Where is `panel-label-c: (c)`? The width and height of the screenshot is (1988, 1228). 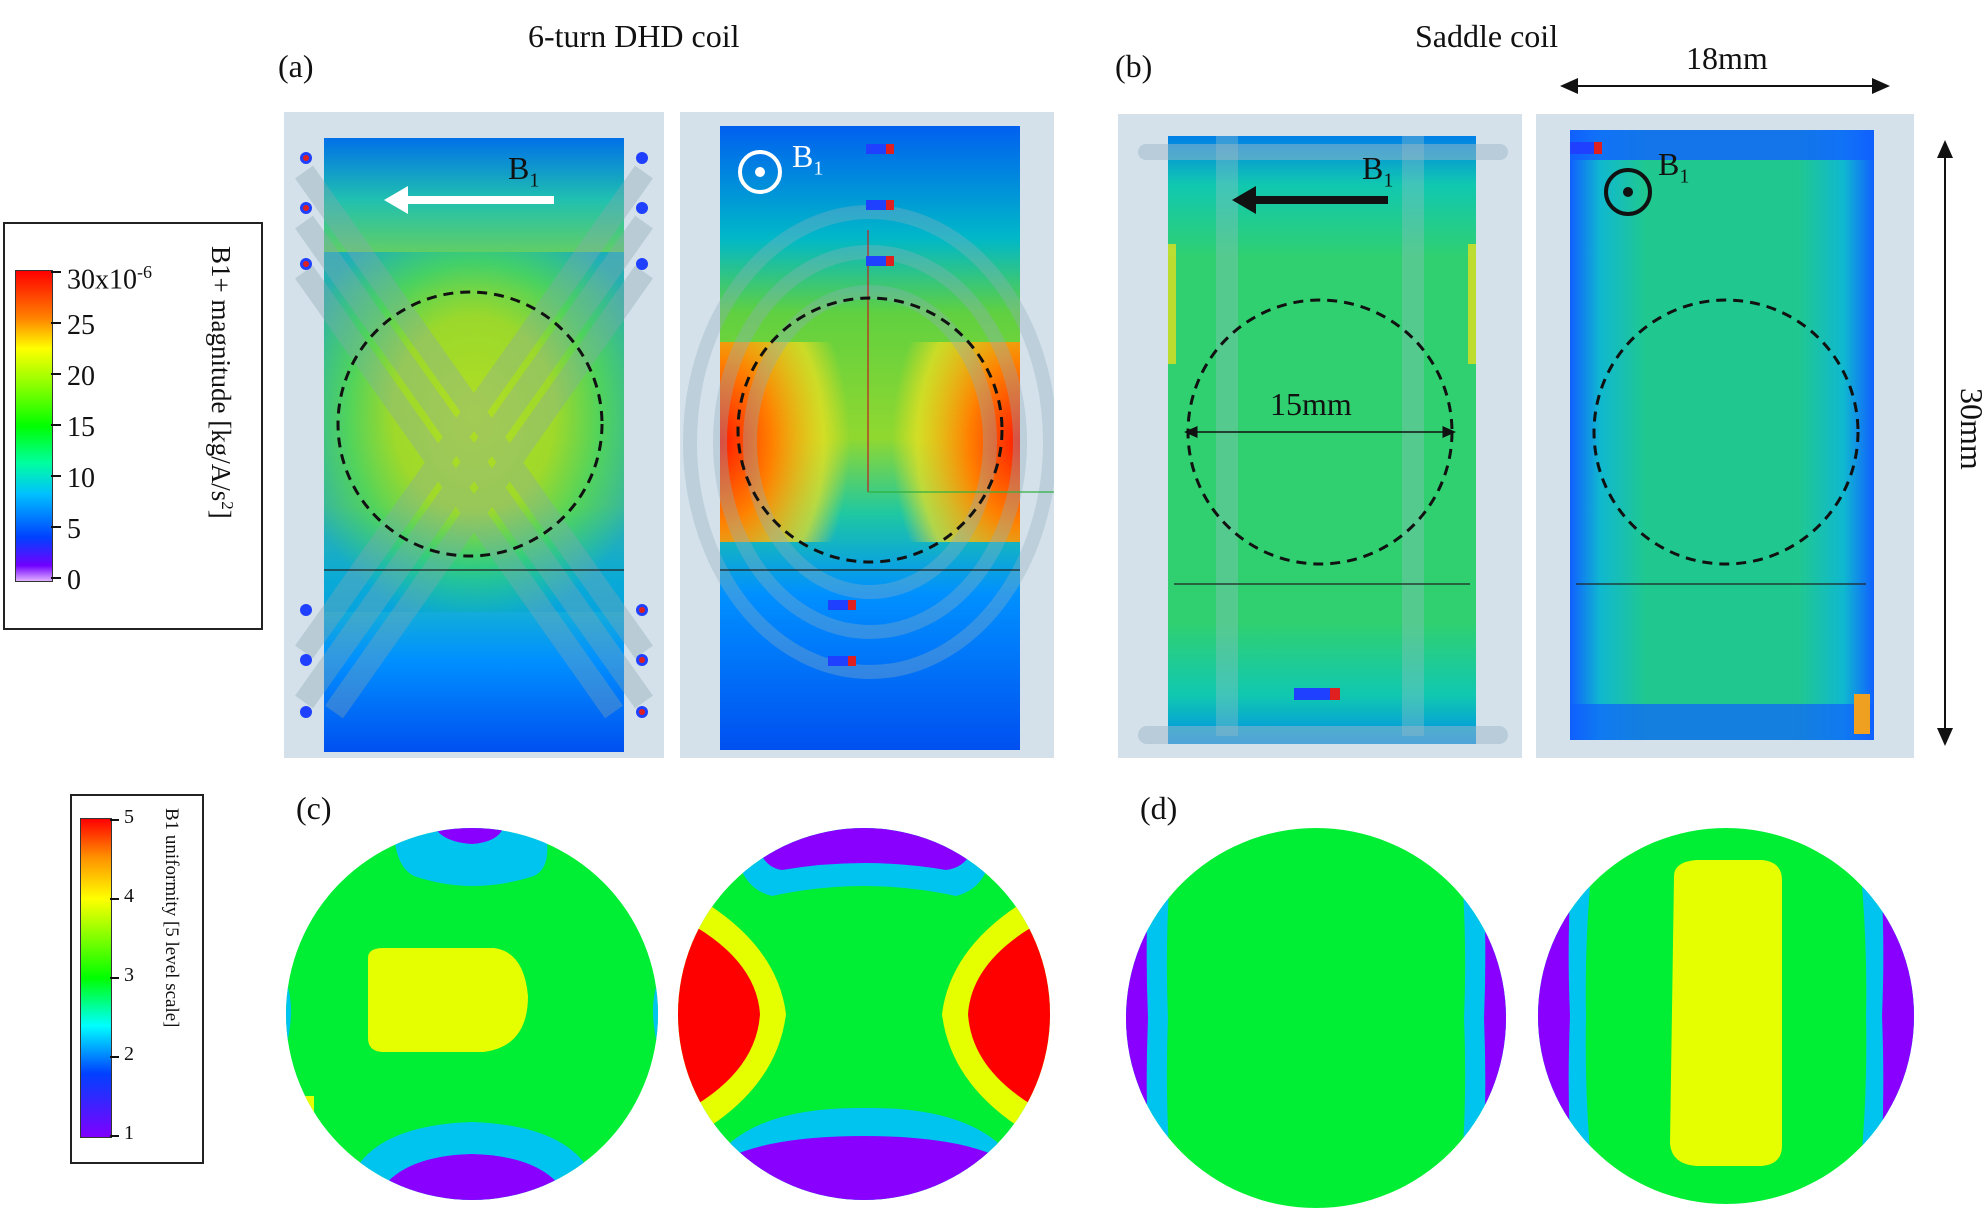 panel-label-c: (c) is located at coordinates (314, 808).